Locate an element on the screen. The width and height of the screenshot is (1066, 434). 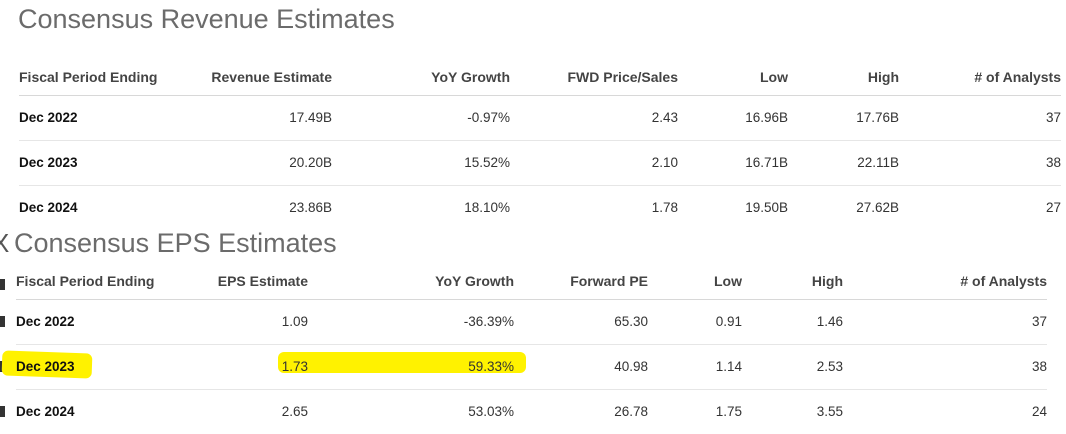
cell-forward-pe: 40.98 is located at coordinates (581, 367).